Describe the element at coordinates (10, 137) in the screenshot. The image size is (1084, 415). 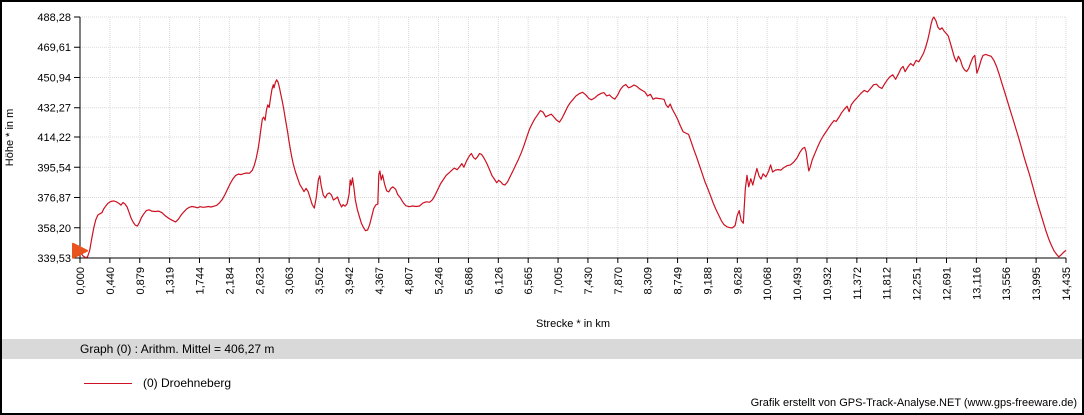
I see `y-axis-title: Höhe * in m` at that location.